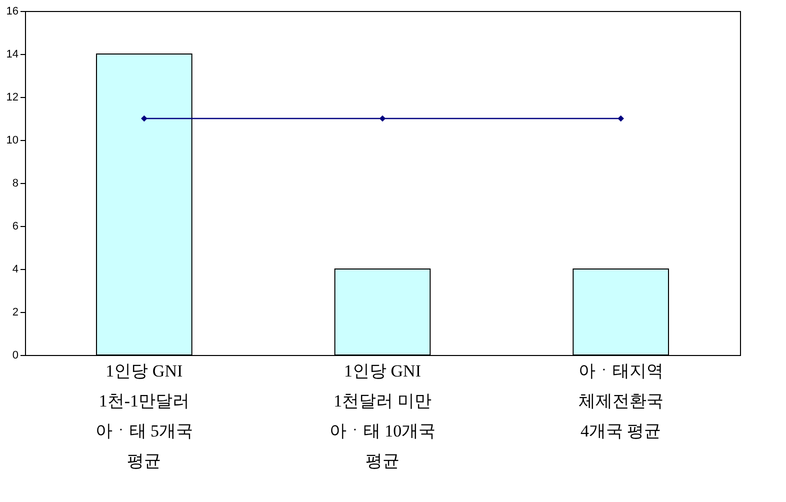 This screenshot has width=786, height=502. I want to click on y-tick-label: 14, so click(12, 54).